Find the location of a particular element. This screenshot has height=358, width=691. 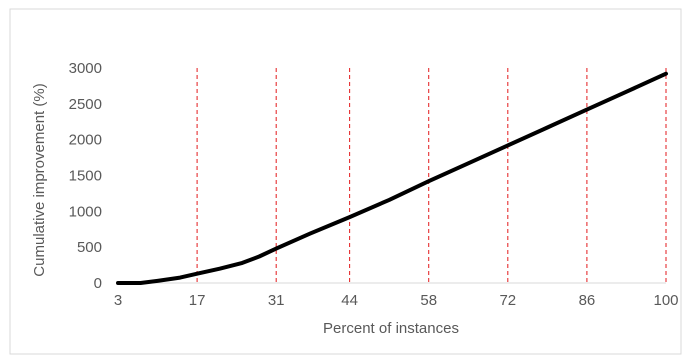

y-tick-label: 2000 is located at coordinates (85, 140).